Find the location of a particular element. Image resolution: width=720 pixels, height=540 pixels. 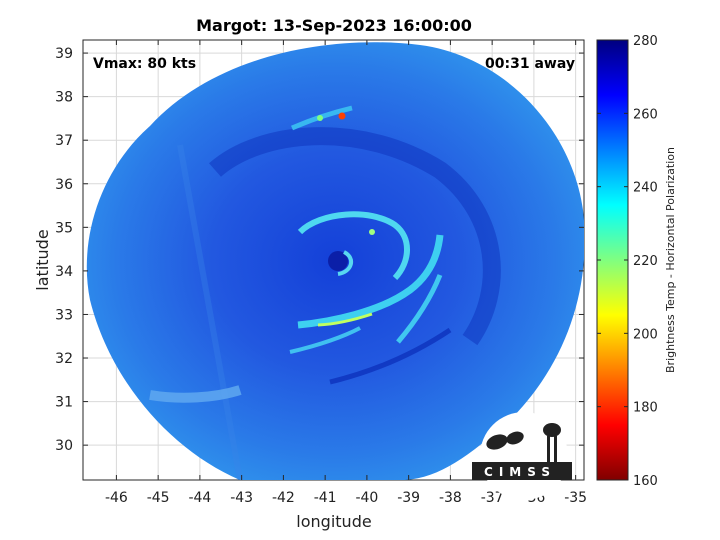

colorbar-tick-label: 260 is located at coordinates (645, 114).